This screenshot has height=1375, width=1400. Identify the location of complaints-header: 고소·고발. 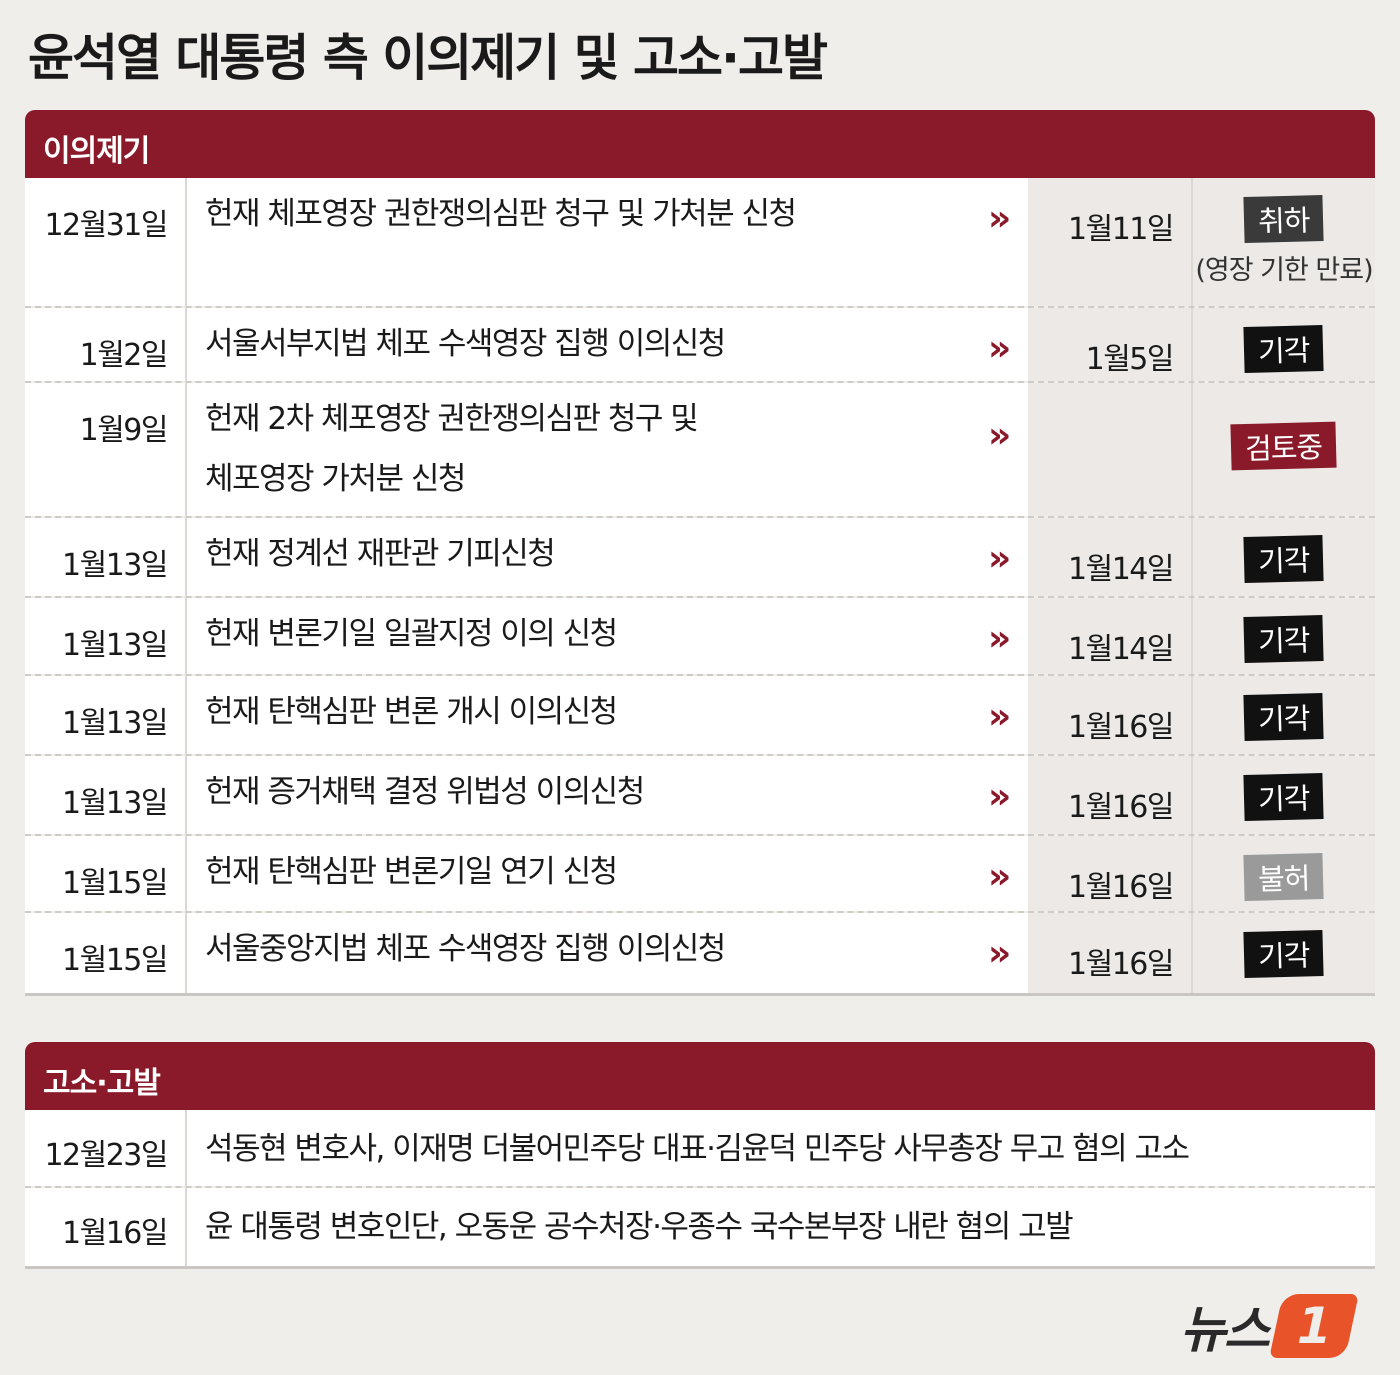
(700, 1076).